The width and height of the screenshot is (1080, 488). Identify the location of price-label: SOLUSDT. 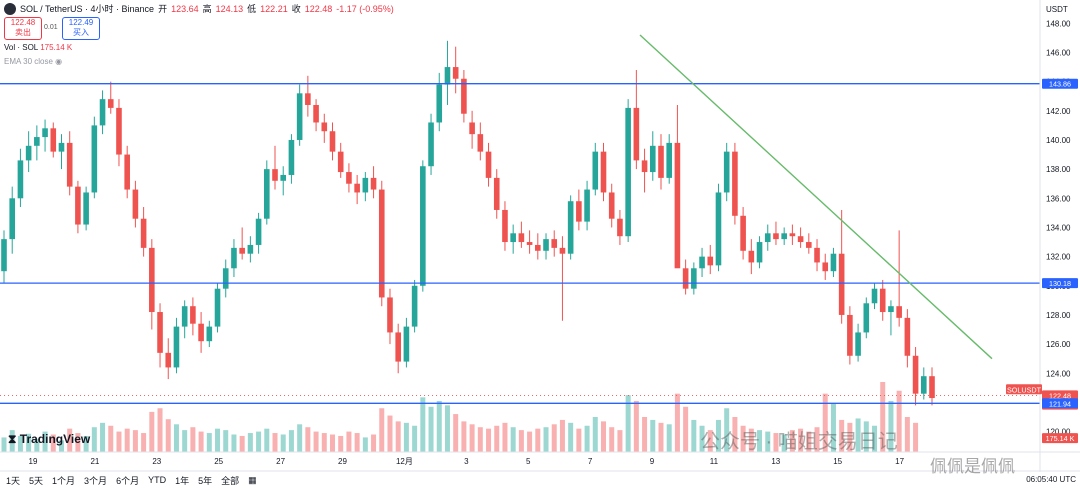
(1024, 389).